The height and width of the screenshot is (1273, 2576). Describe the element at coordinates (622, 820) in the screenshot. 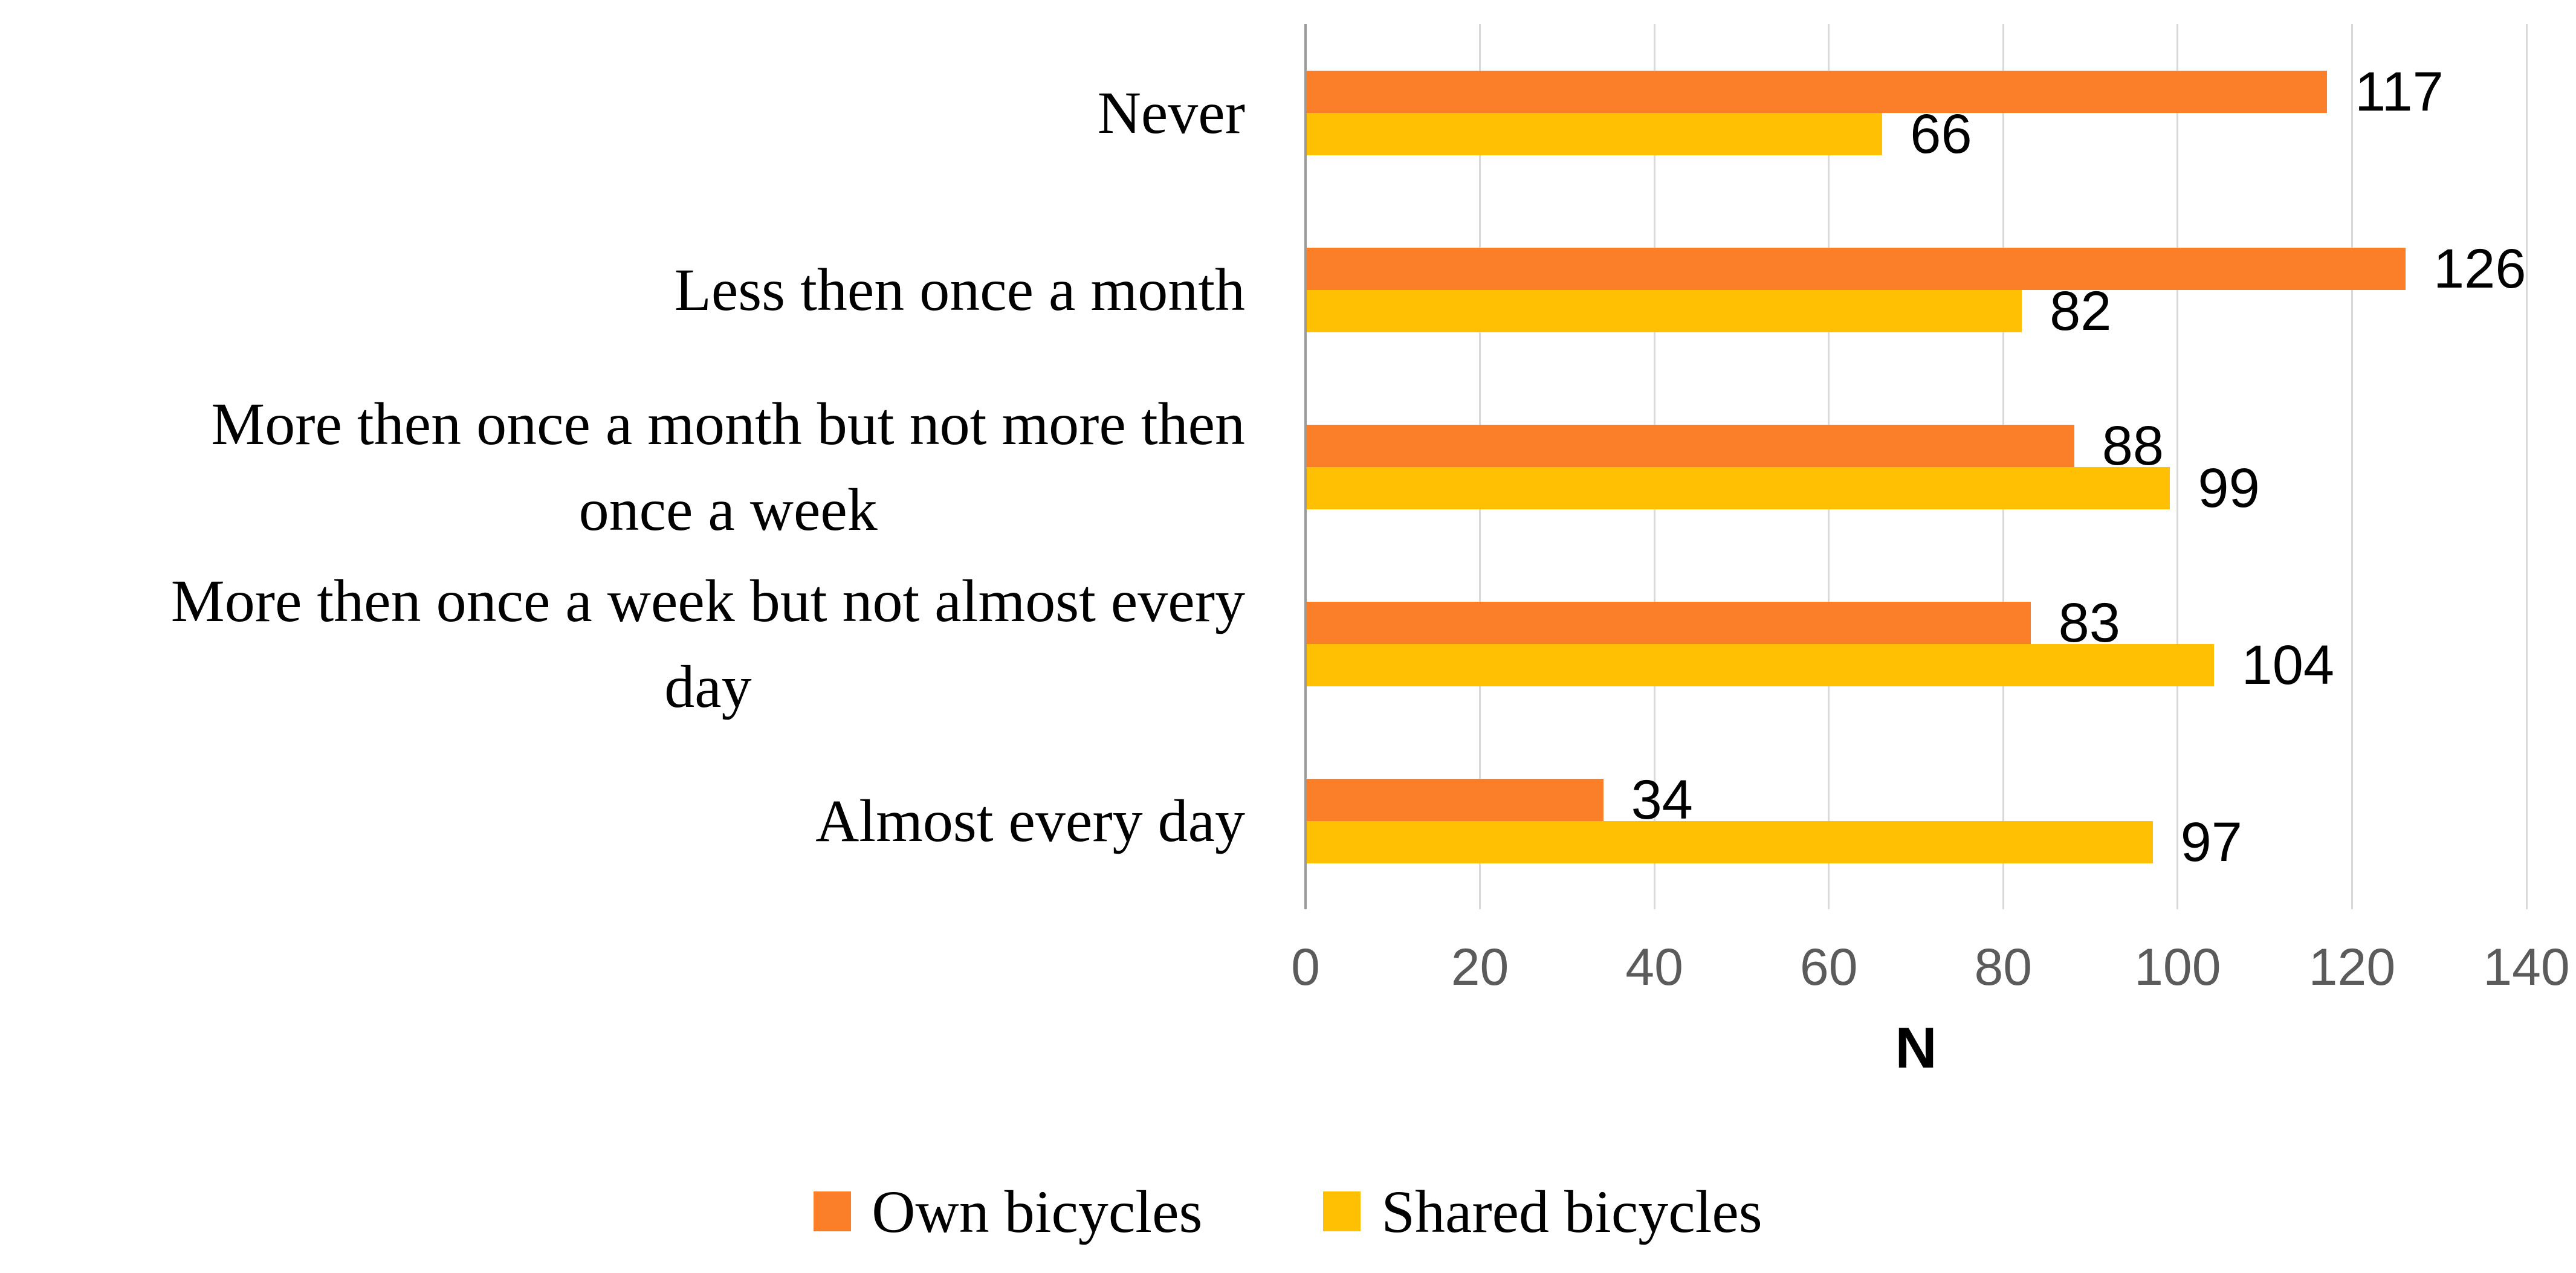

I see `category-label-row: Almost every day` at that location.